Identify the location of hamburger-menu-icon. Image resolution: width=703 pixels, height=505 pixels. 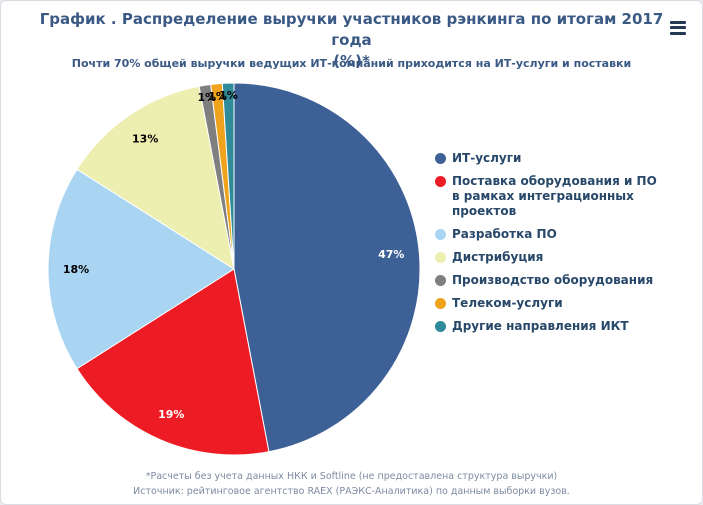
(678, 27).